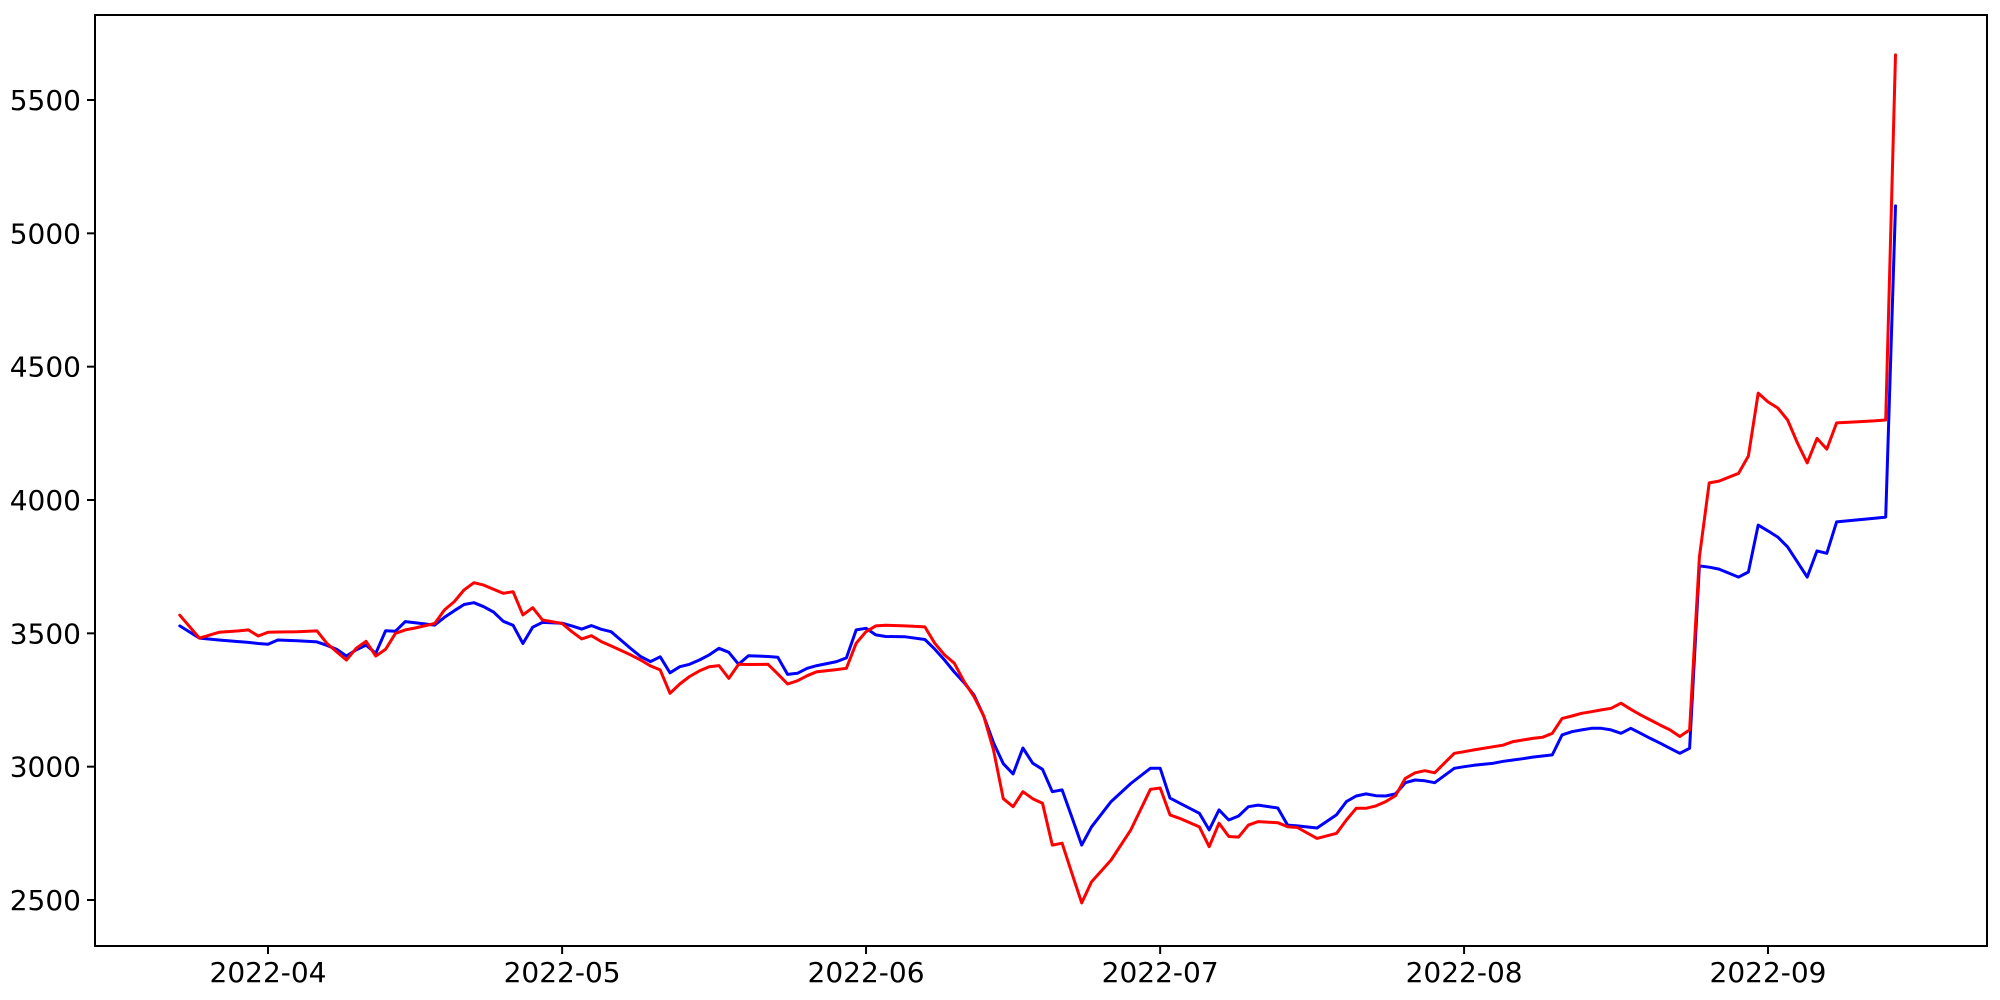 Image resolution: width=2000 pixels, height=1000 pixels. Describe the element at coordinates (268, 972) in the screenshot. I see `x-tick-label: 2022-04` at that location.